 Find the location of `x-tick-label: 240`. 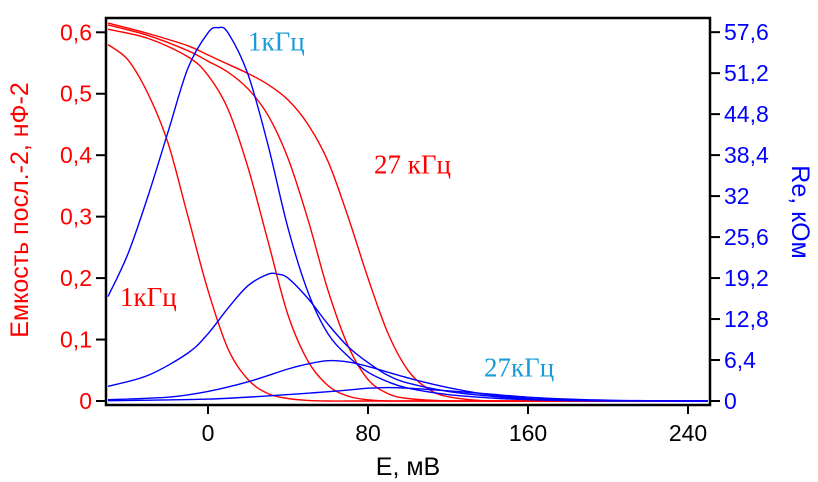

x-tick-label: 240 is located at coordinates (688, 433).